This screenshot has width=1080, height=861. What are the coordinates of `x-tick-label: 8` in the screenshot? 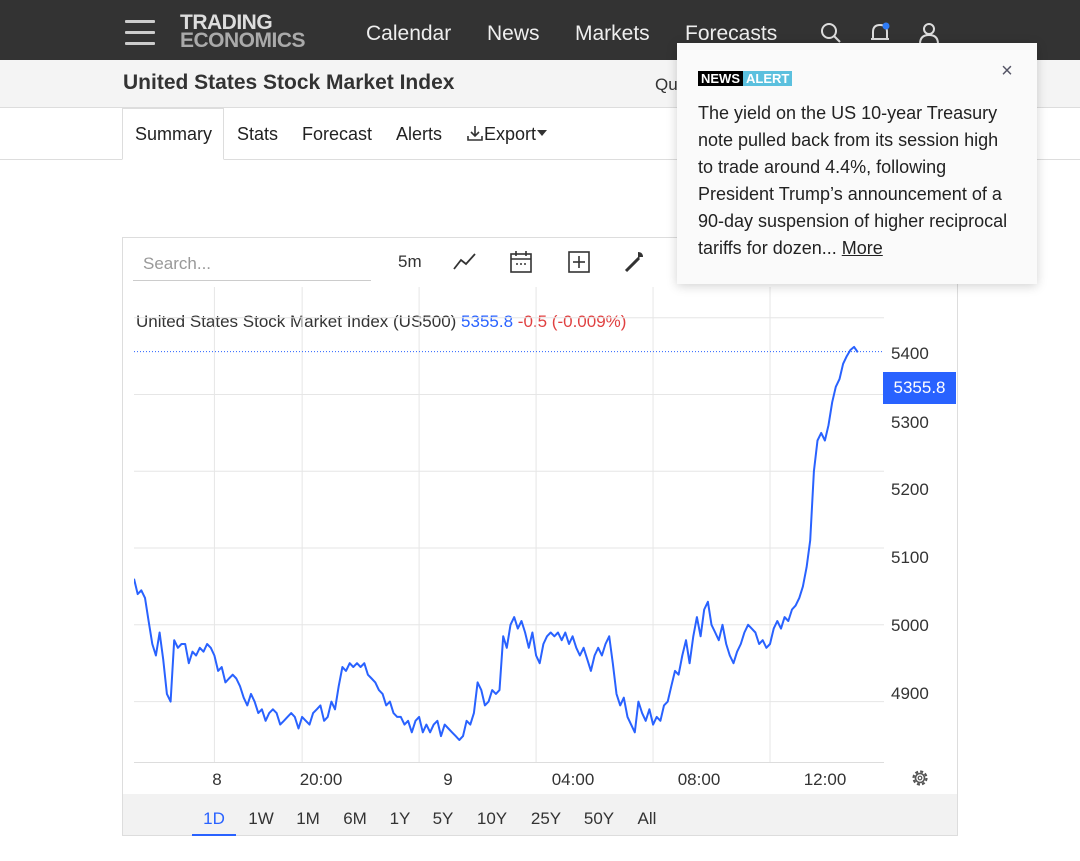 It's located at (217, 779).